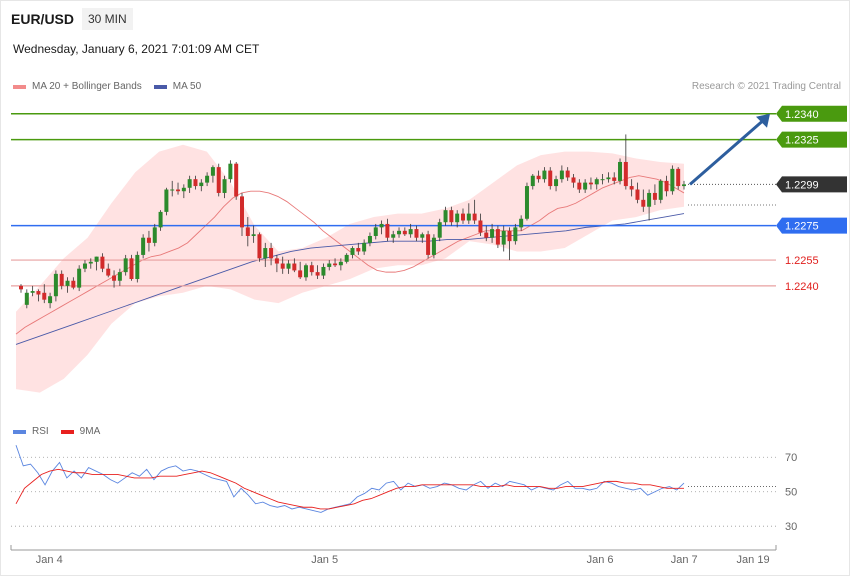 This screenshot has width=850, height=576. I want to click on rsi-tick-label-0: 70, so click(791, 458).